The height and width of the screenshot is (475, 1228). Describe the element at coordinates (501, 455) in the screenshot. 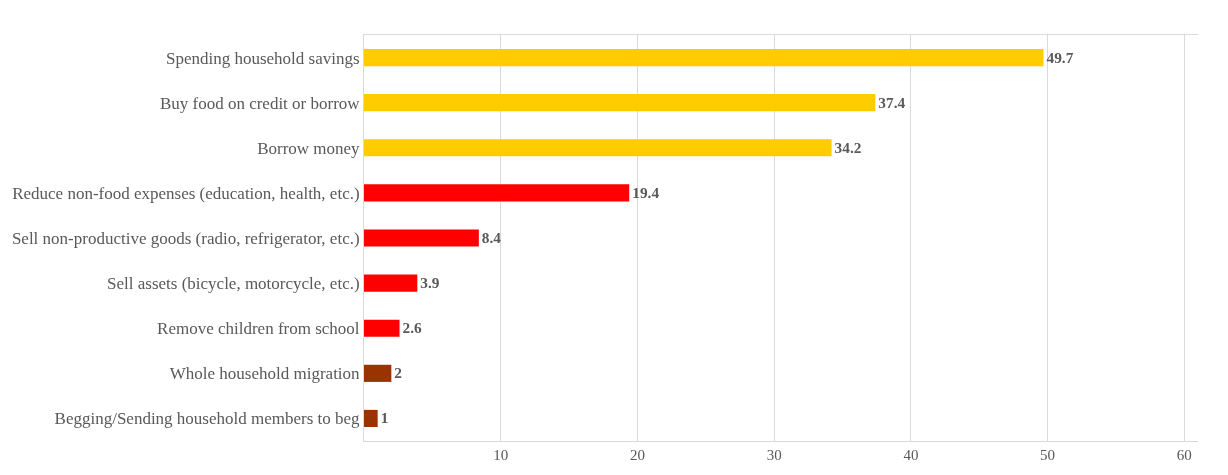

I see `x-tick-label: 10` at that location.